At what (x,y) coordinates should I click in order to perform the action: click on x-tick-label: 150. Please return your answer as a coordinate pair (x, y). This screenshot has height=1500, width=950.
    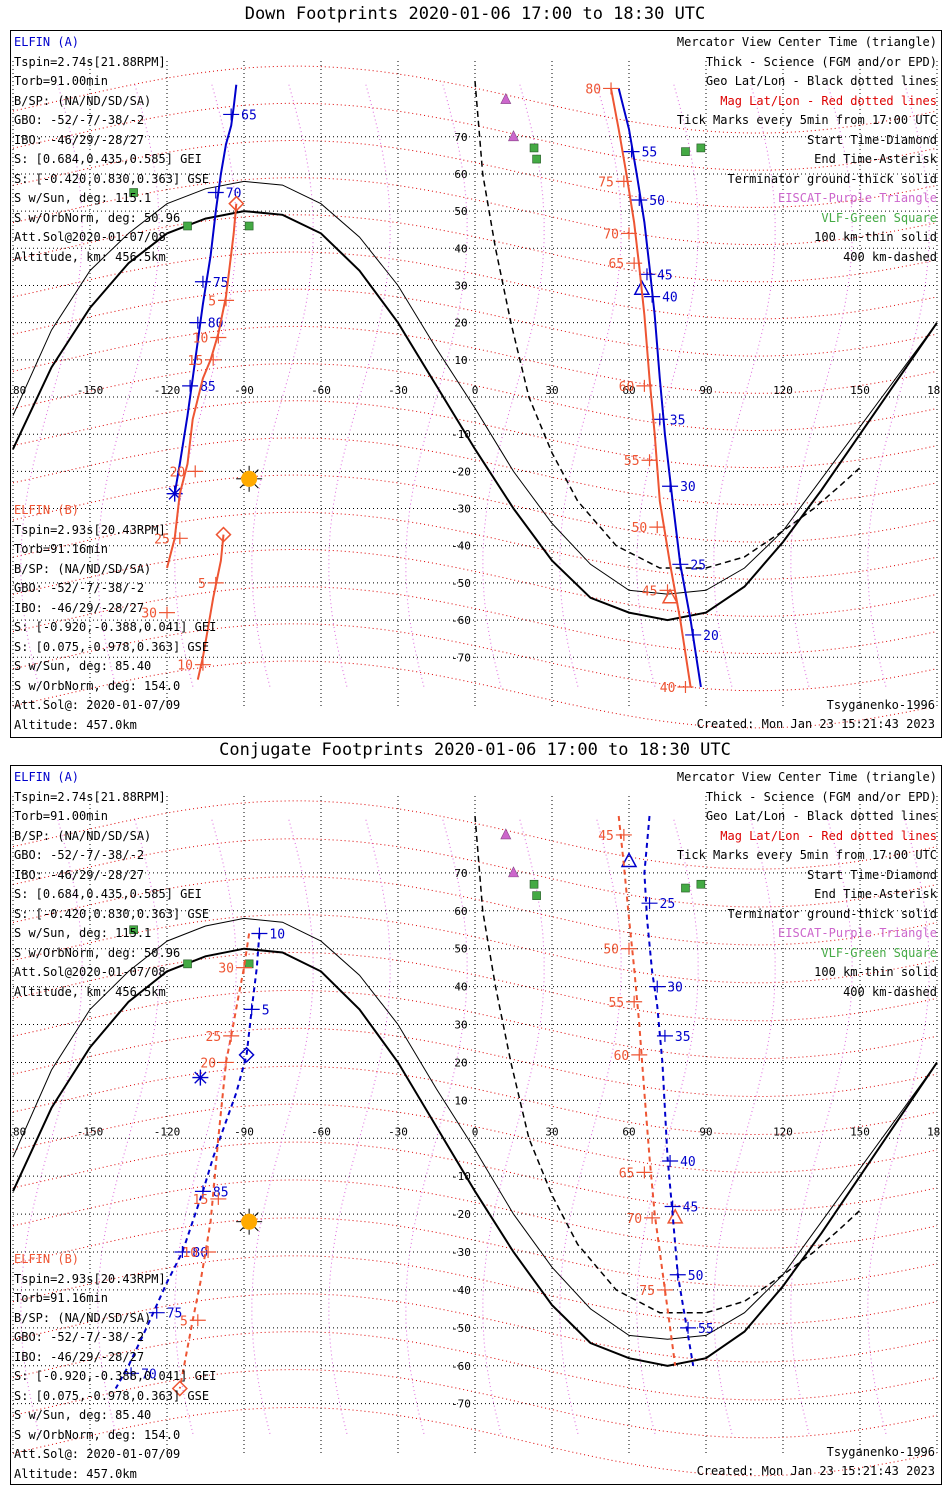
    Looking at the image, I should click on (860, 1131).